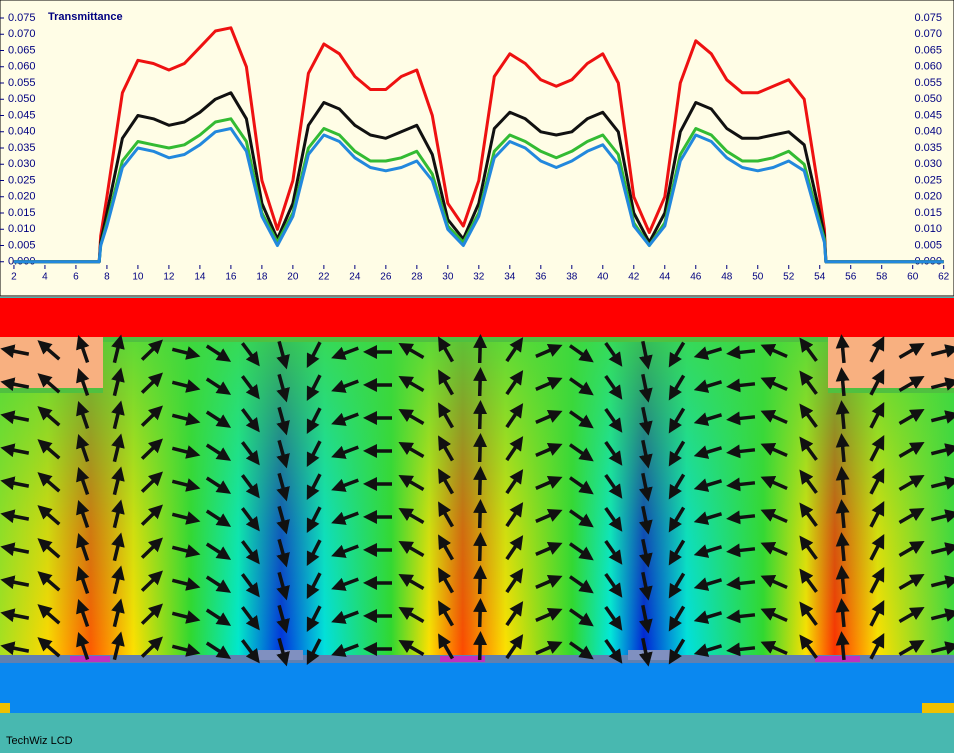  I want to click on x-tick-label: 2, so click(14, 277).